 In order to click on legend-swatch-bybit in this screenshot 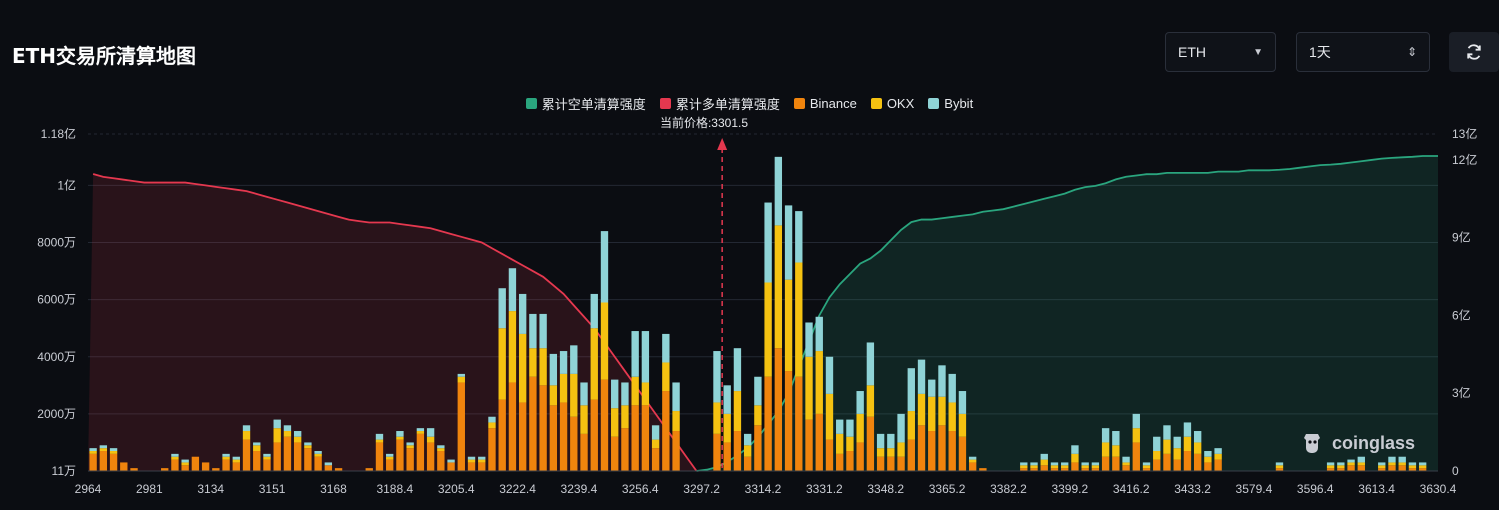, I will do `click(934, 103)`.